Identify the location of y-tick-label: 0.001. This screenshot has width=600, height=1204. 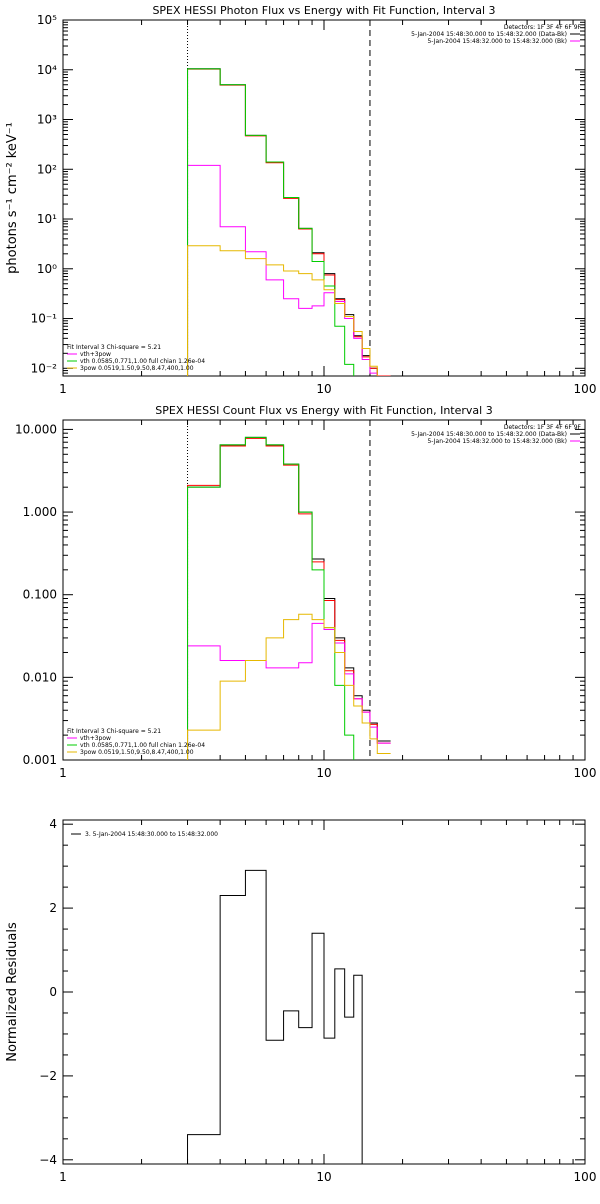
(40, 760).